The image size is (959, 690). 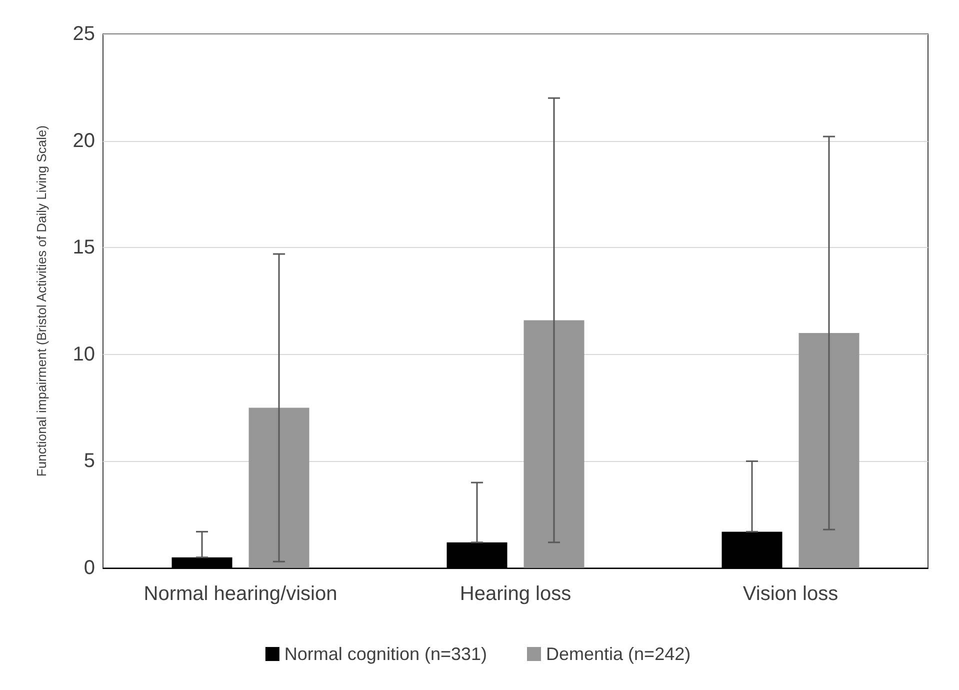 I want to click on x-tick-label: Normal hearing/vision, so click(x=241, y=594).